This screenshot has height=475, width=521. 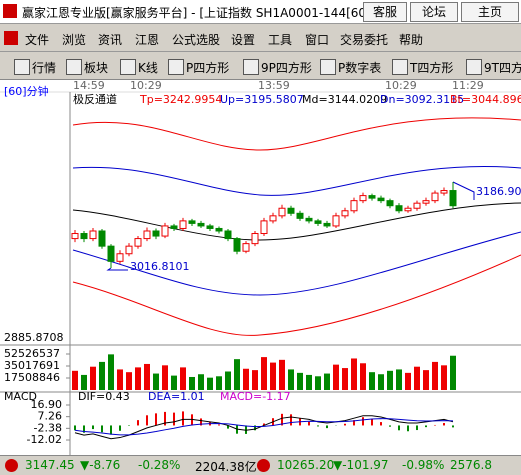 What do you see at coordinates (502, 68) in the screenshot?
I see `tool-button: 9T四方形` at bounding box center [502, 68].